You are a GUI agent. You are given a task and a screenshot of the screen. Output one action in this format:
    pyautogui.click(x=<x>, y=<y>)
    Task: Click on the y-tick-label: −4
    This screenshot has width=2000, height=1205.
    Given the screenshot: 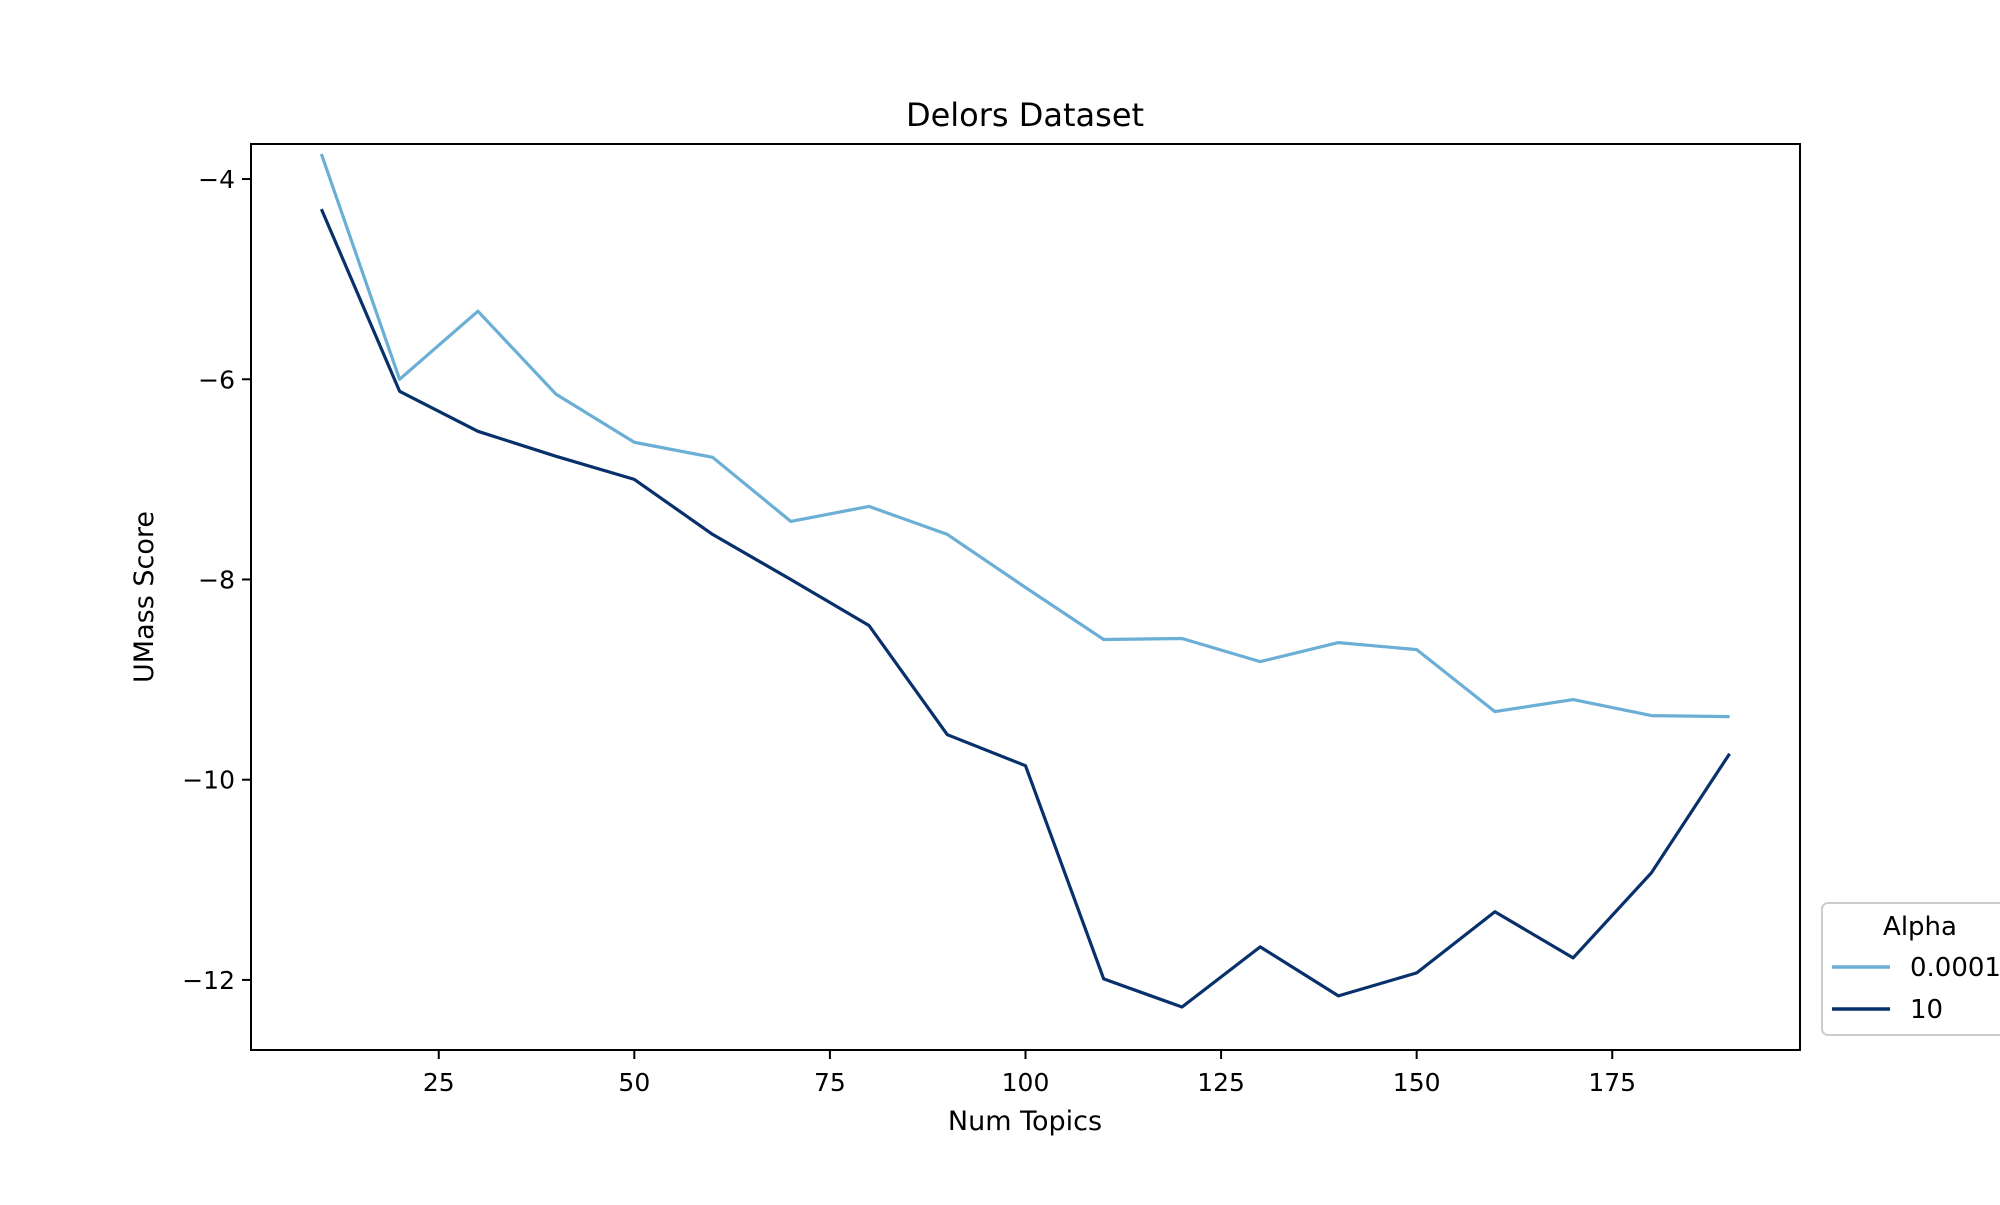 What is the action you would take?
    pyautogui.click(x=216, y=179)
    